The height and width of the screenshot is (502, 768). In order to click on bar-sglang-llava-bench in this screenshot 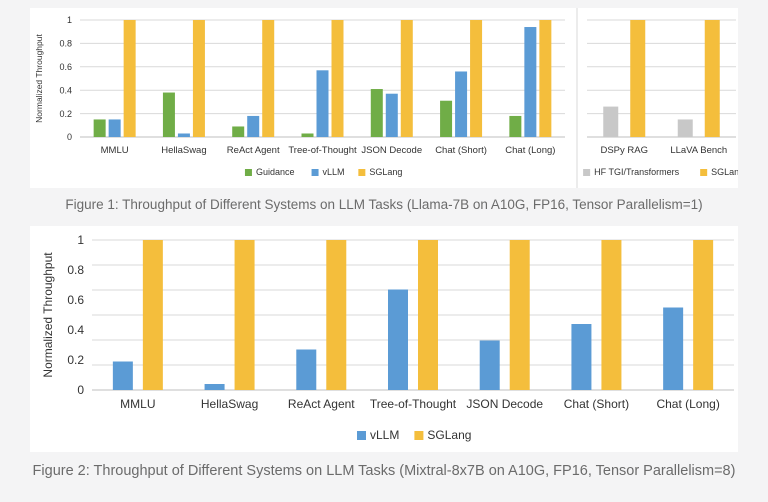, I will do `click(712, 78)`.